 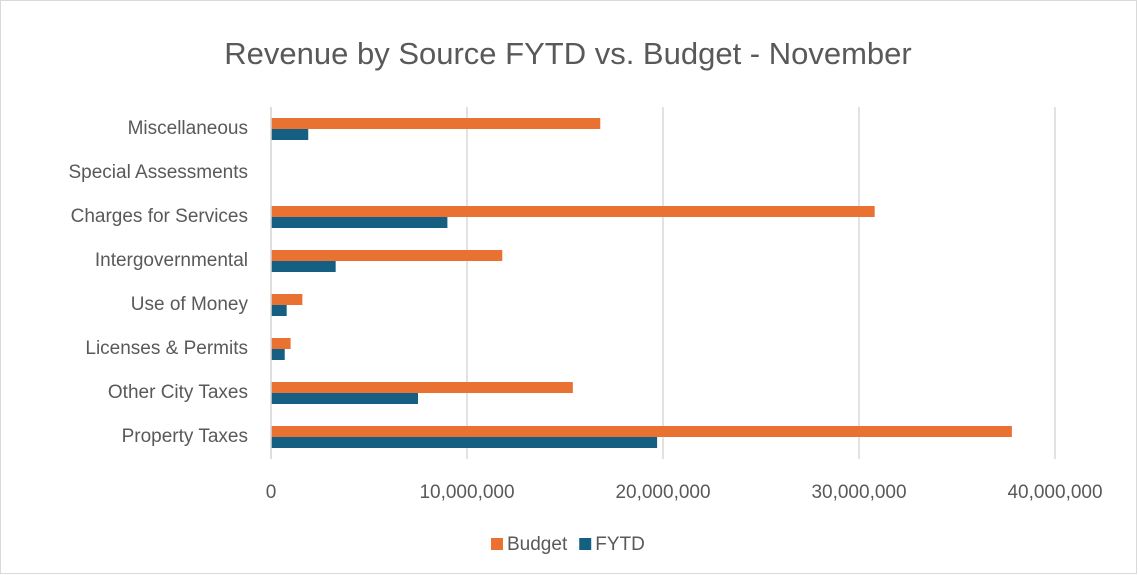 What do you see at coordinates (271, 492) in the screenshot?
I see `x-tick-label: 0` at bounding box center [271, 492].